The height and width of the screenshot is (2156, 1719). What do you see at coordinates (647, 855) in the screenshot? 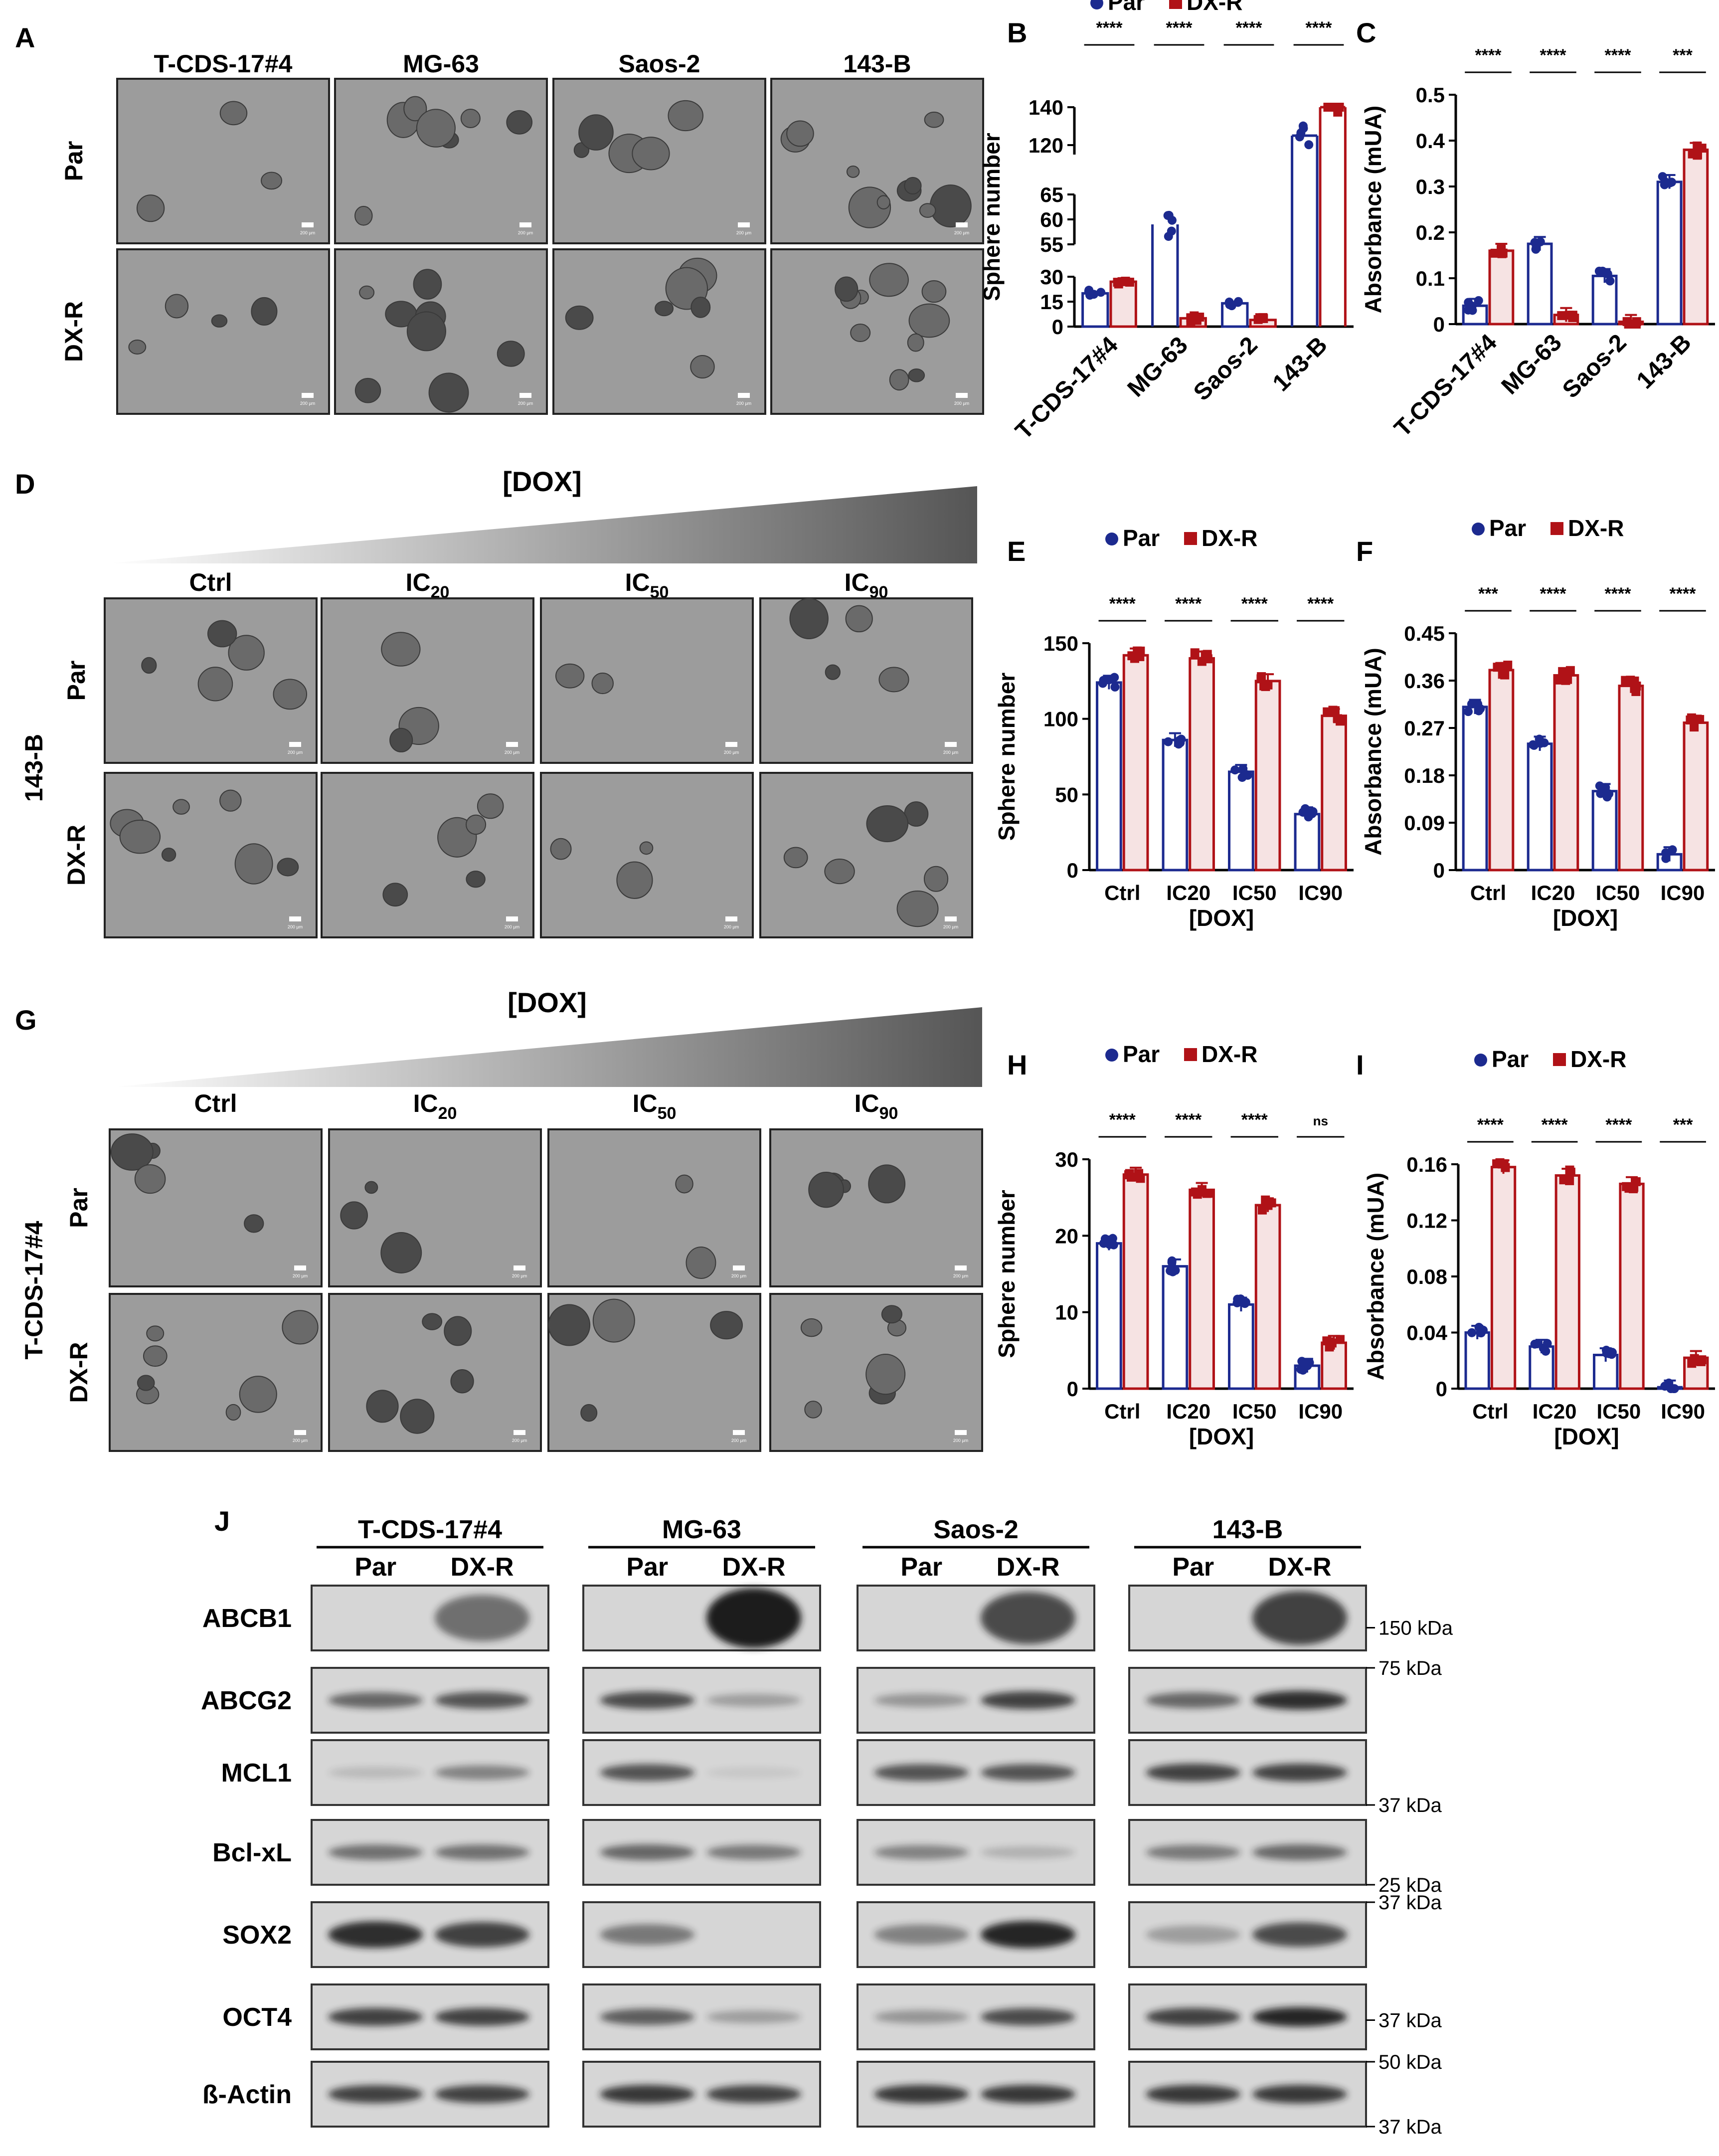
I see `micrograph-frame` at bounding box center [647, 855].